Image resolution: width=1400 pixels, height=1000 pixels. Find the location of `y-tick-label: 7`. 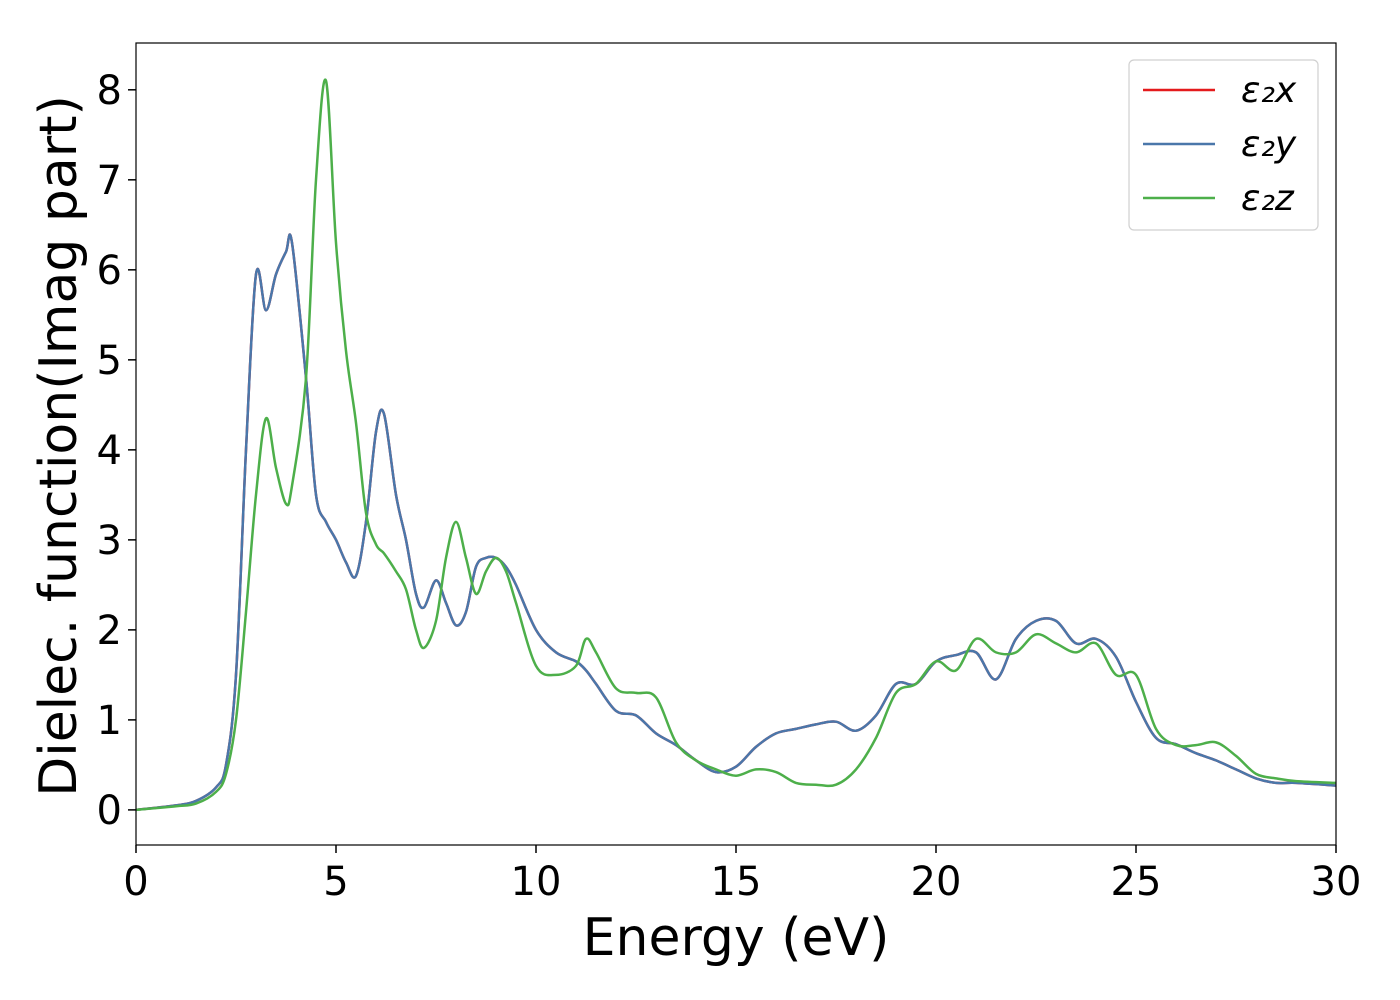

y-tick-label: 7 is located at coordinates (109, 181).